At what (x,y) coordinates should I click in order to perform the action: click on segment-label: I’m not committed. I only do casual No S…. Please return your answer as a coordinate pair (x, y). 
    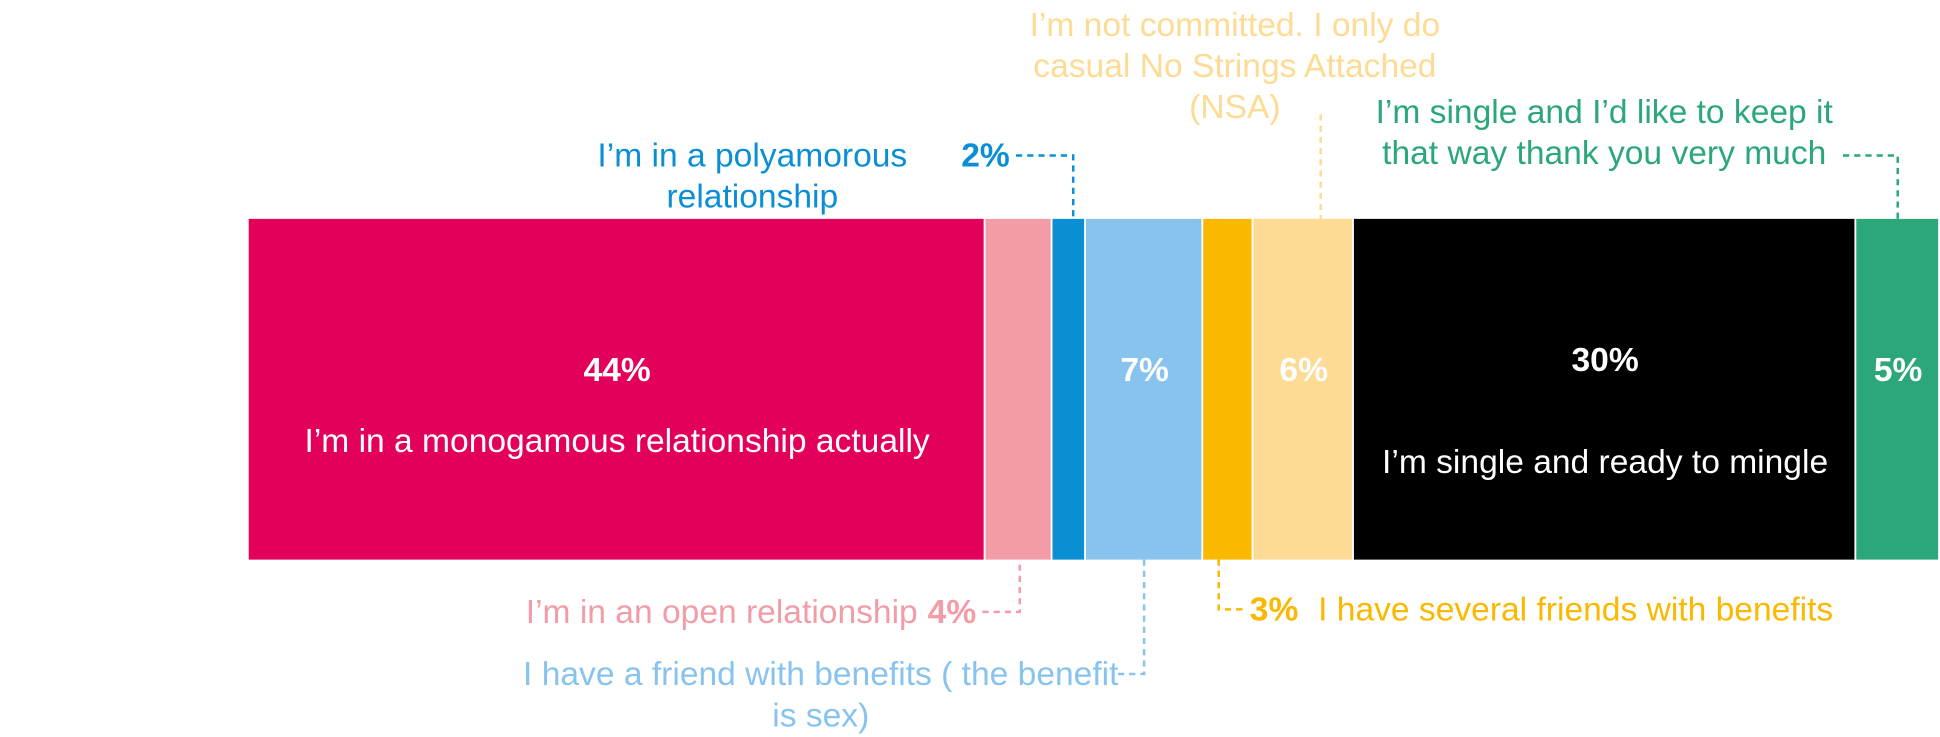
    Looking at the image, I should click on (1234, 66).